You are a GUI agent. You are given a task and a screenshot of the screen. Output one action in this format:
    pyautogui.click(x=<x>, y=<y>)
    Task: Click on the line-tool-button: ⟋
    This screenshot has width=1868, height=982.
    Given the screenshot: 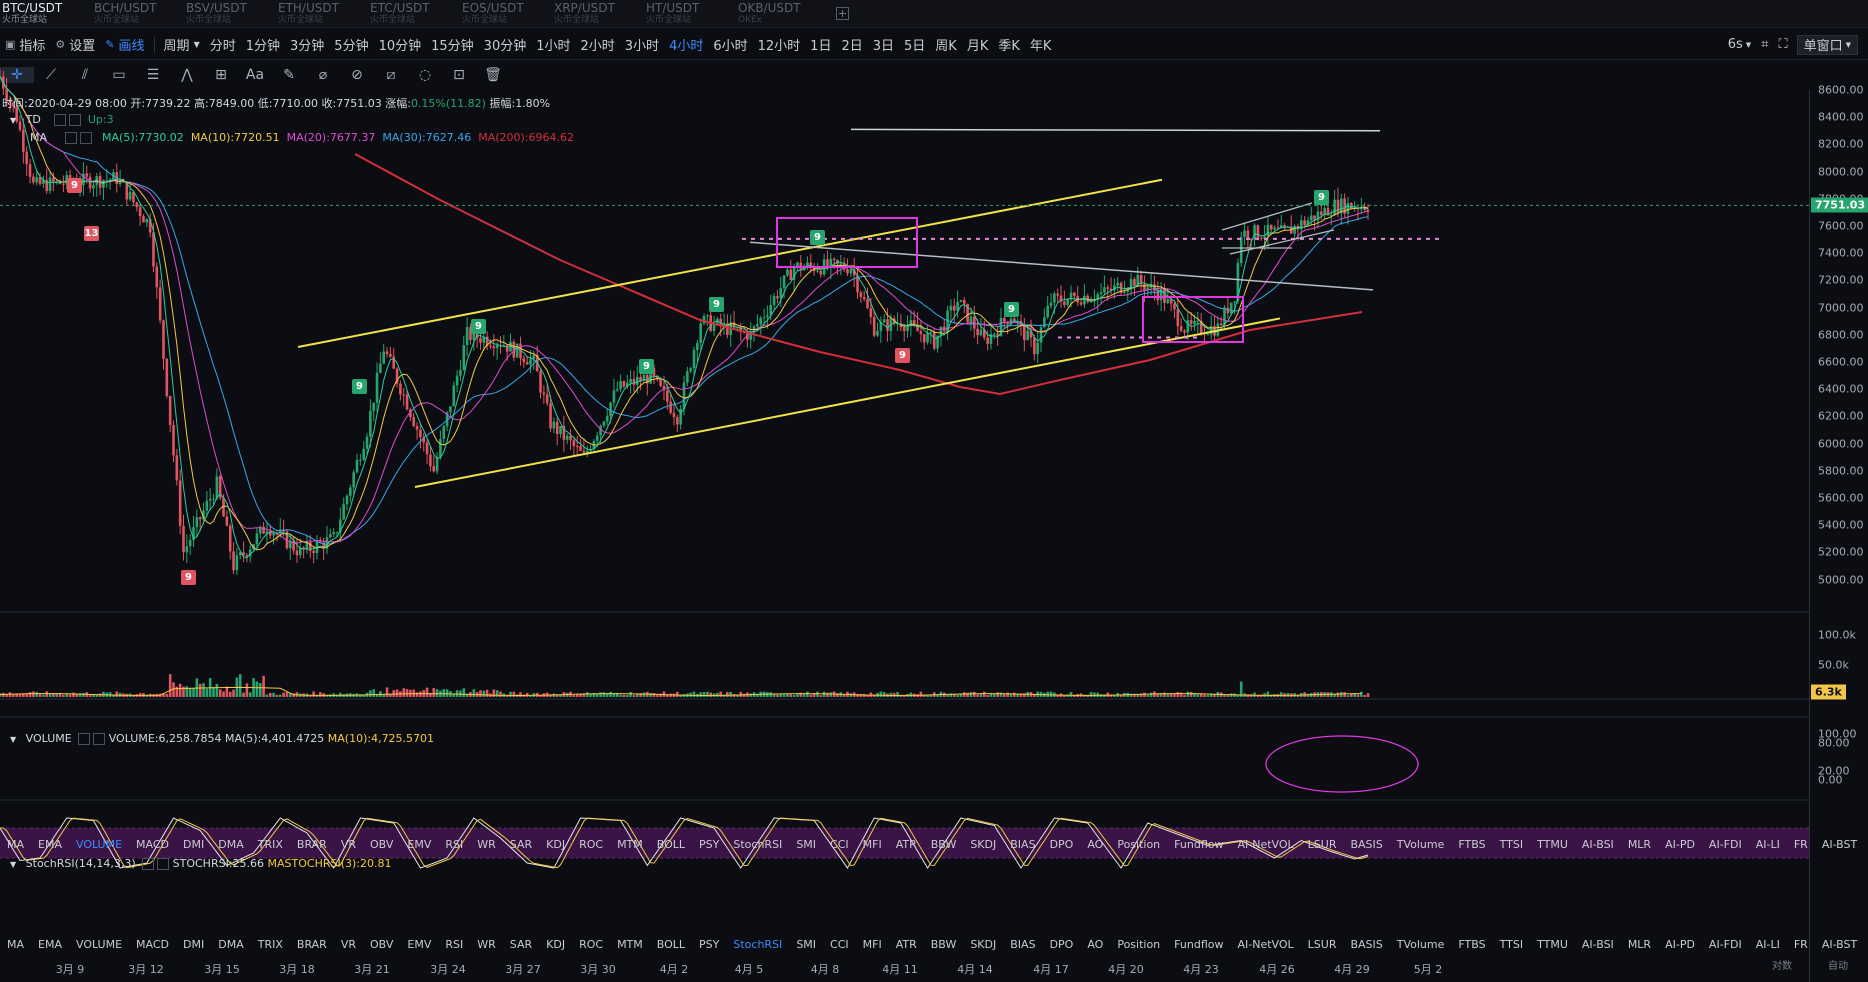 What is the action you would take?
    pyautogui.click(x=51, y=75)
    